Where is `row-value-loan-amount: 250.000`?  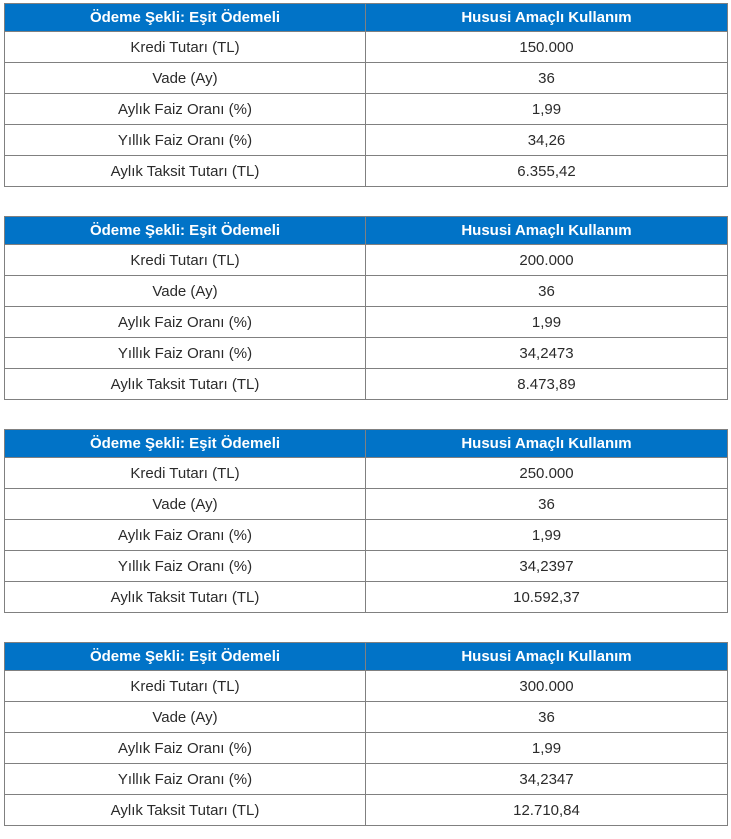 row-value-loan-amount: 250.000 is located at coordinates (546, 473).